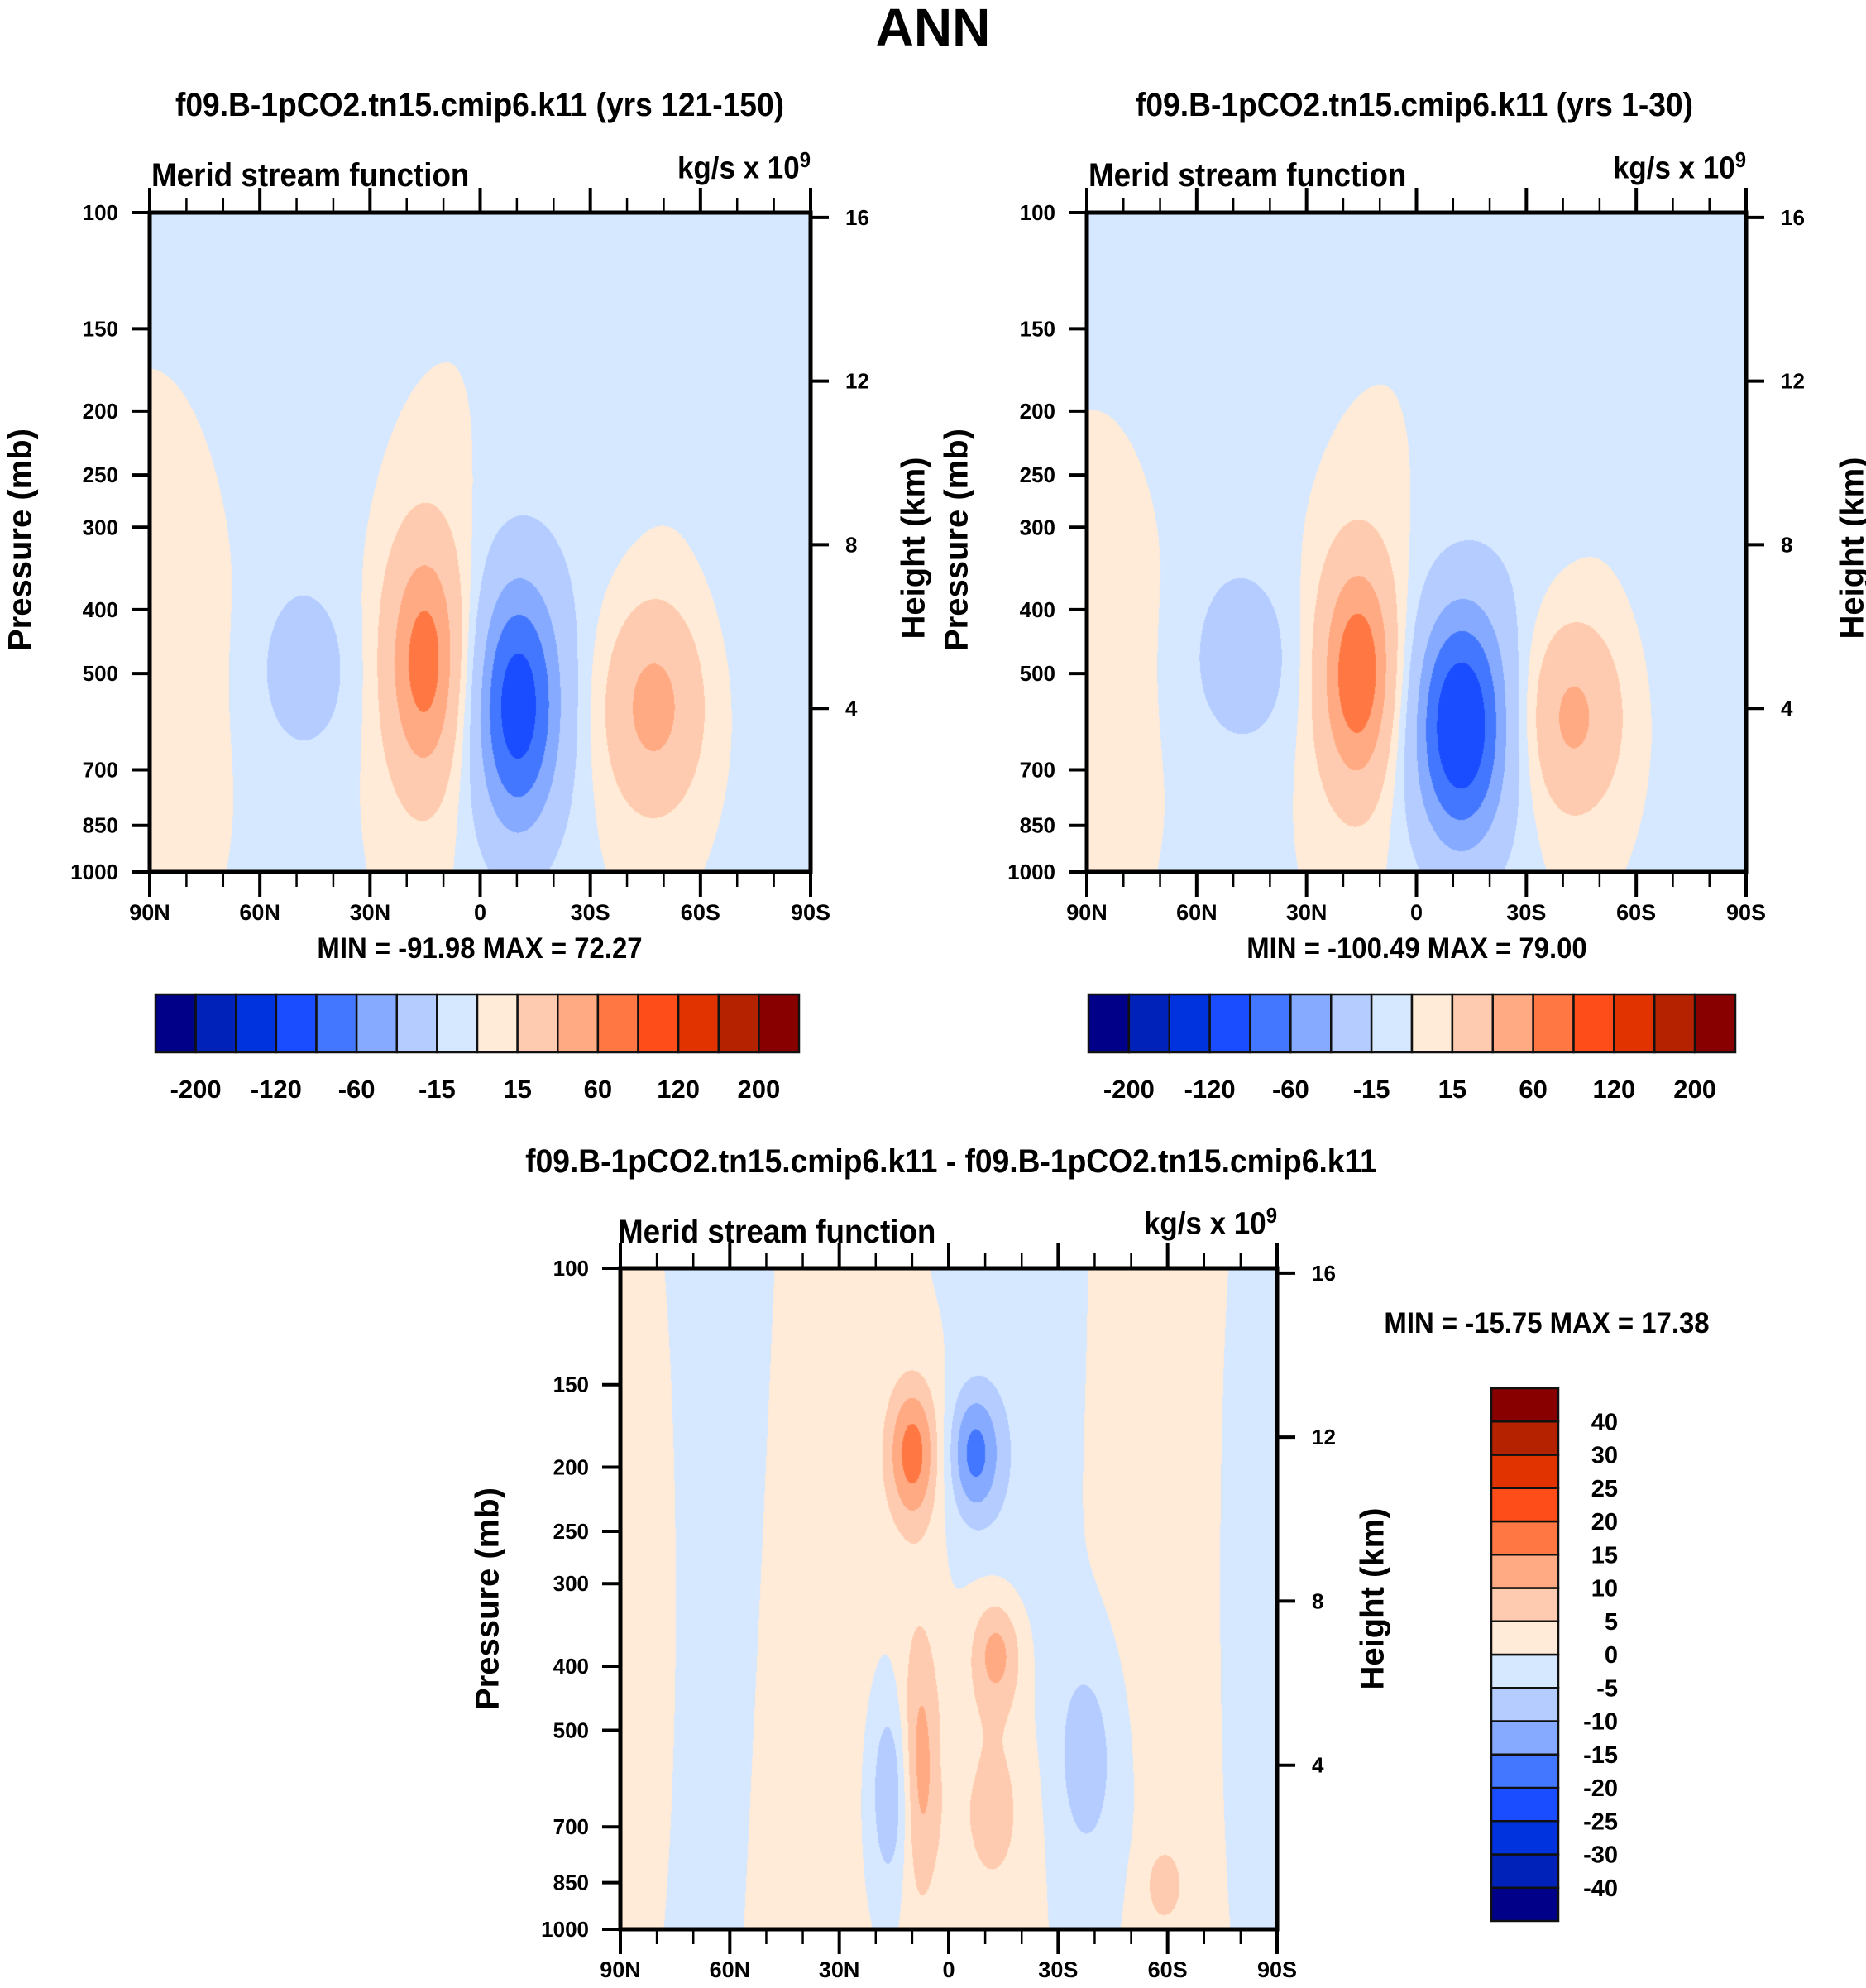 Image resolution: width=1866 pixels, height=1988 pixels. What do you see at coordinates (196, 1089) in the screenshot?
I see `colorbar-label: -200` at bounding box center [196, 1089].